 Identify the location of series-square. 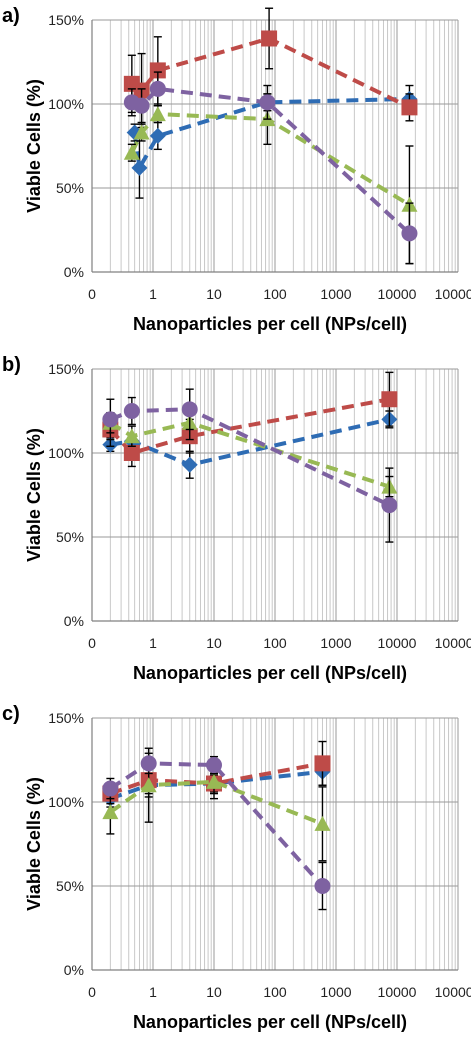
(270, 68).